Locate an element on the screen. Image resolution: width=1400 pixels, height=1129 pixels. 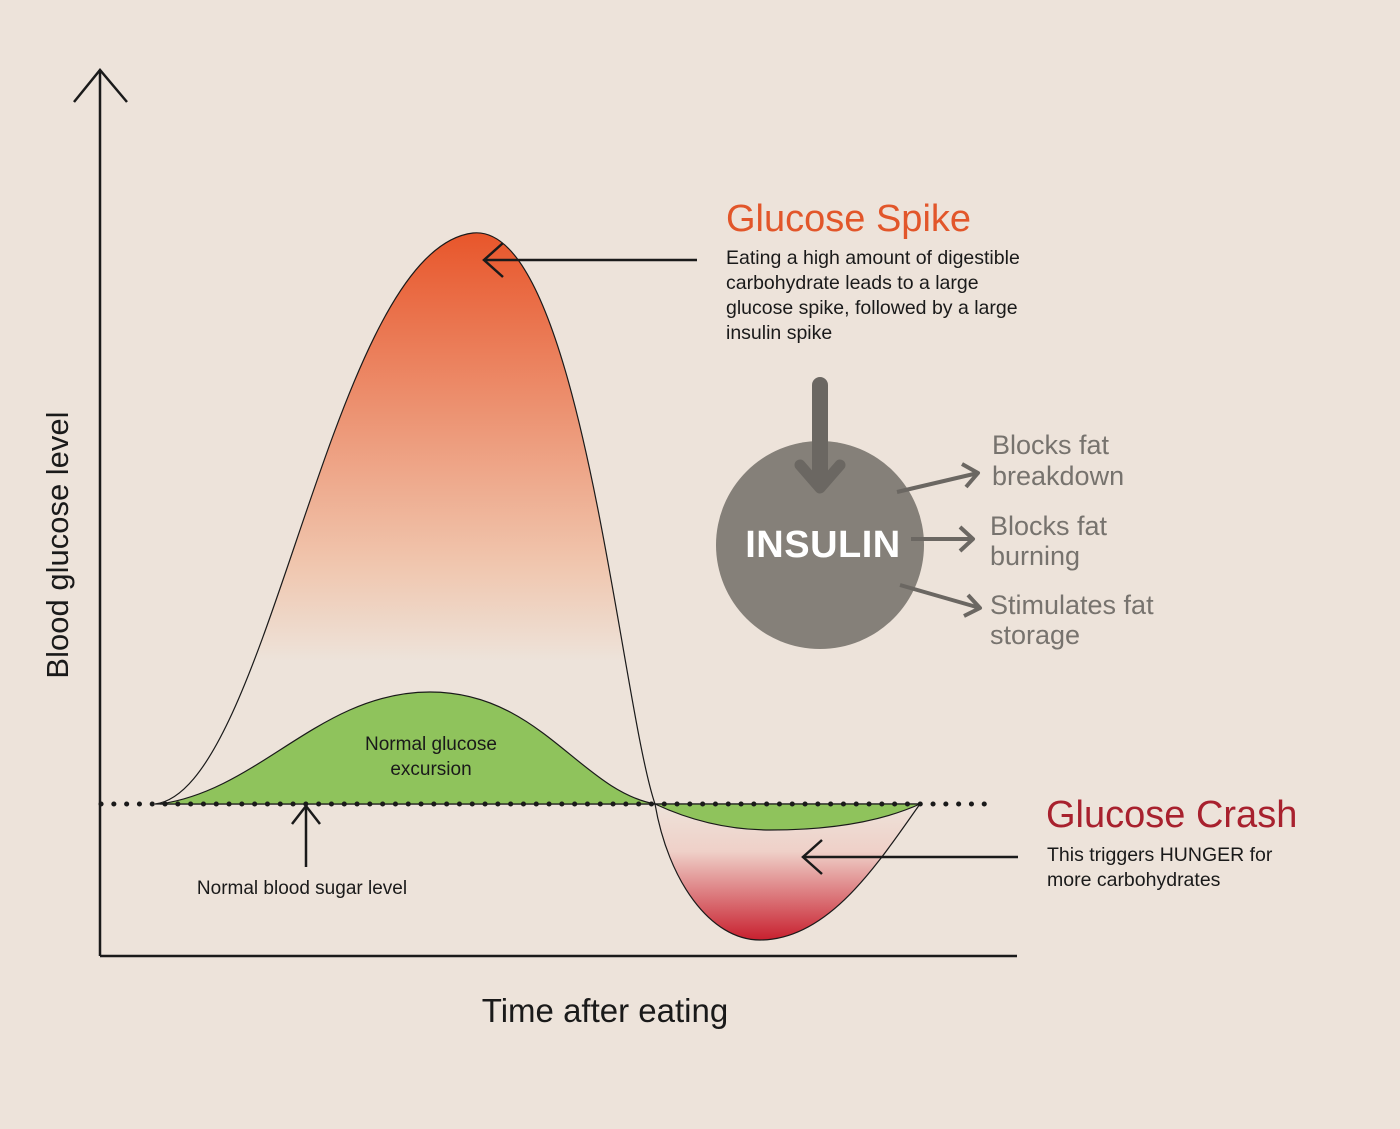
baseline-label: Normal blood sugar level is located at coordinates (302, 888).